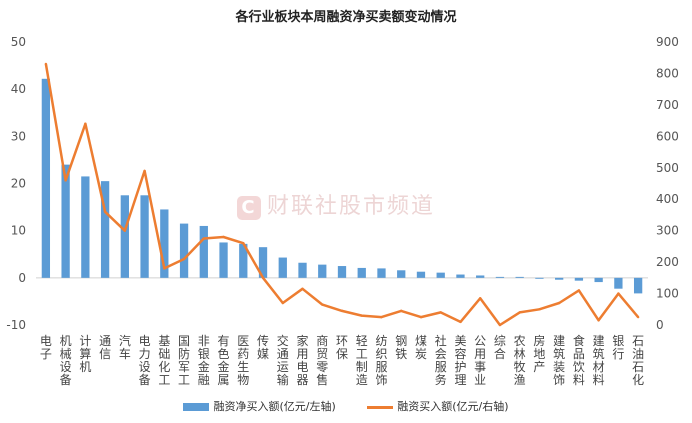  I want to click on x-tick-label: 计算机, so click(85, 354).